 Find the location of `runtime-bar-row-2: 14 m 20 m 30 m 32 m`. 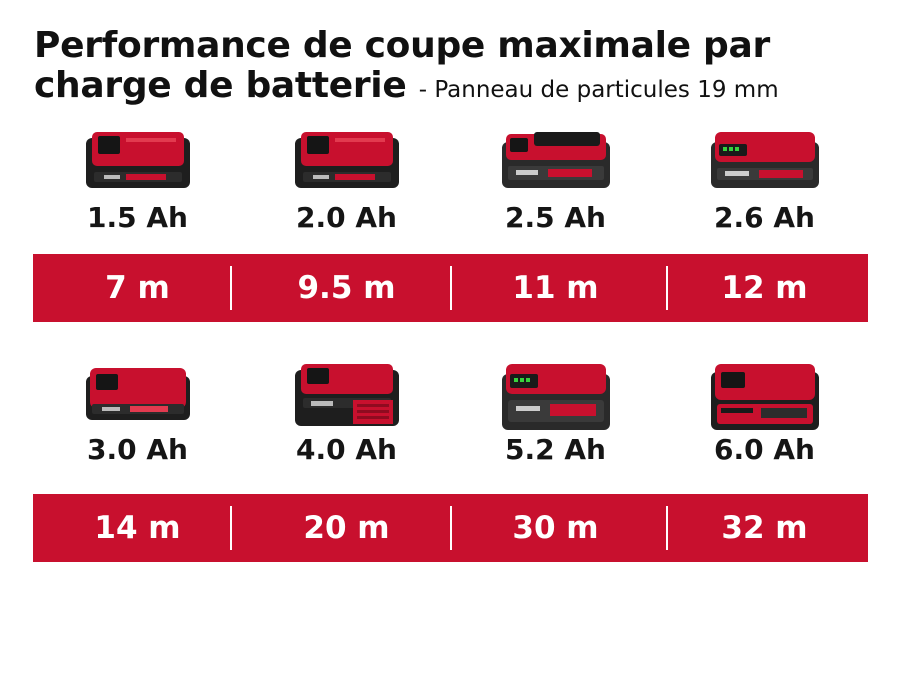

runtime-bar-row-2: 14 m 20 m 30 m 32 m is located at coordinates (450, 528).